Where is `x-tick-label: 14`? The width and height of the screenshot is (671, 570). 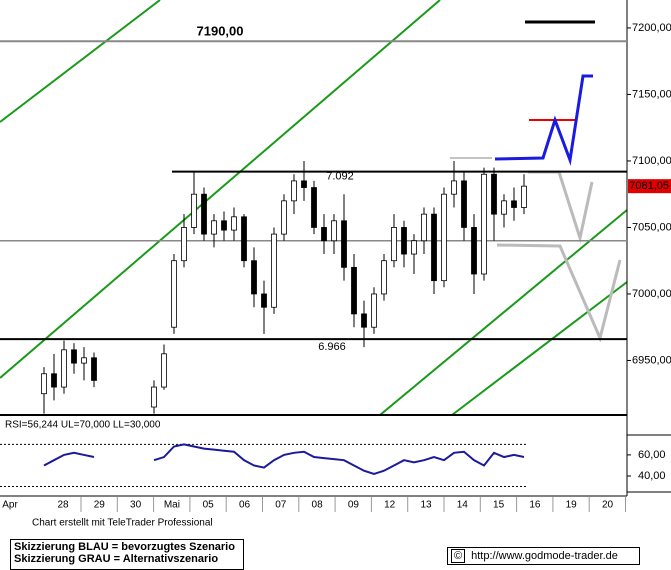
x-tick-label: 14 is located at coordinates (463, 505).